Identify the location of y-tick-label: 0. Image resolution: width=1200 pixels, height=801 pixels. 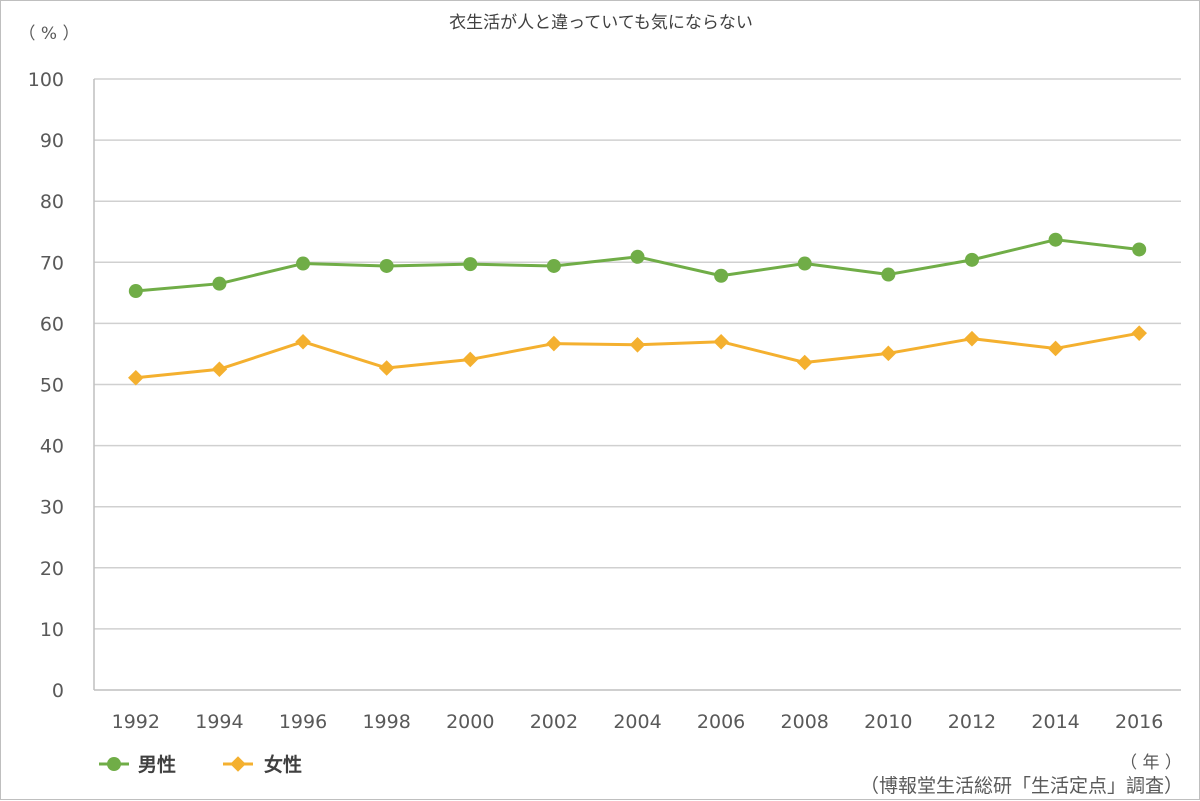
(58, 691).